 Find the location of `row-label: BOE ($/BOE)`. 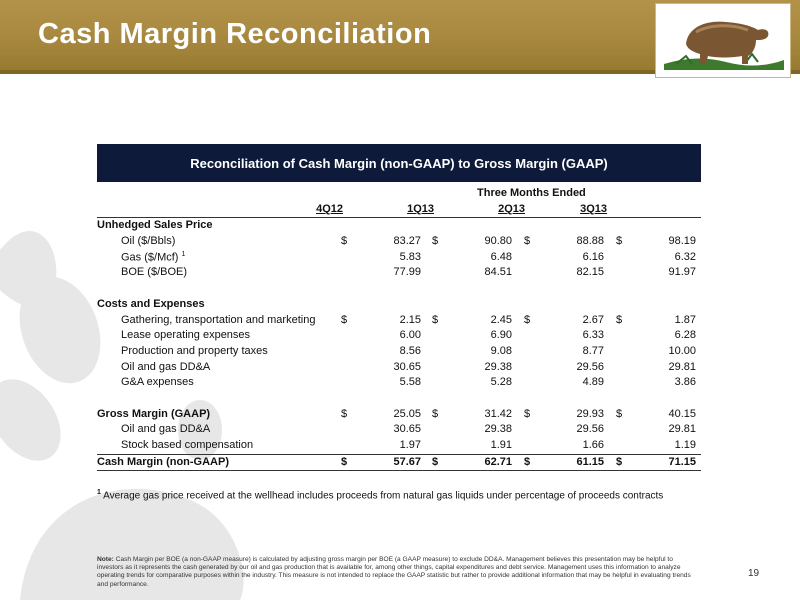

row-label: BOE ($/BOE) is located at coordinates (154, 272).